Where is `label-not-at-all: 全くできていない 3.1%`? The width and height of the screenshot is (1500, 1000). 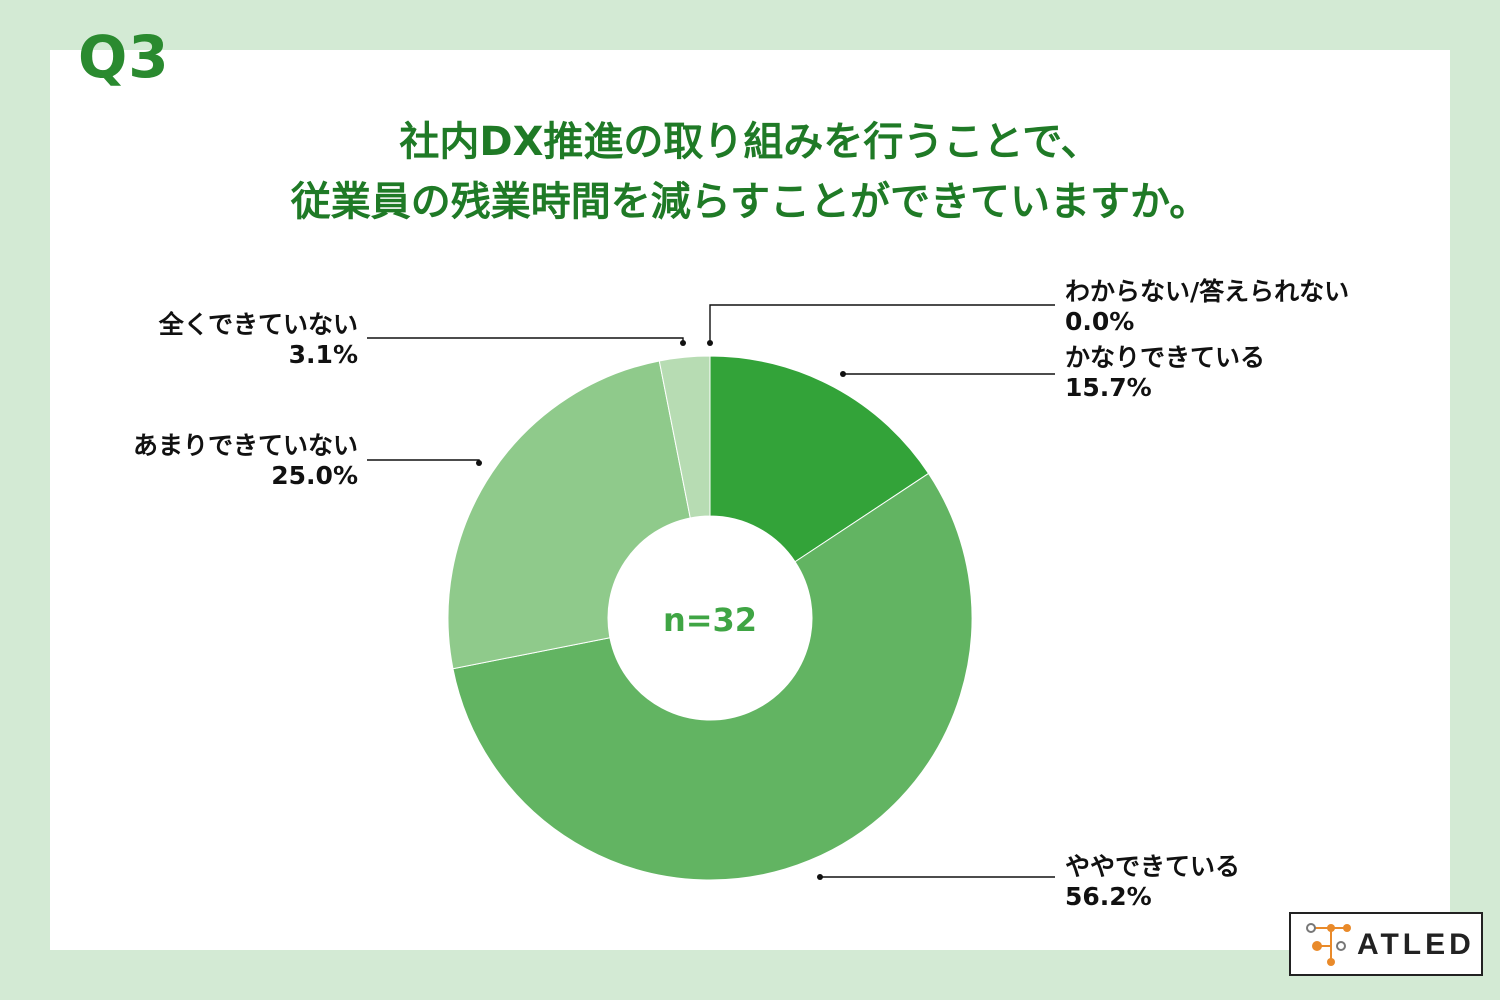
label-not-at-all: 全くできていない 3.1% is located at coordinates (258, 340).